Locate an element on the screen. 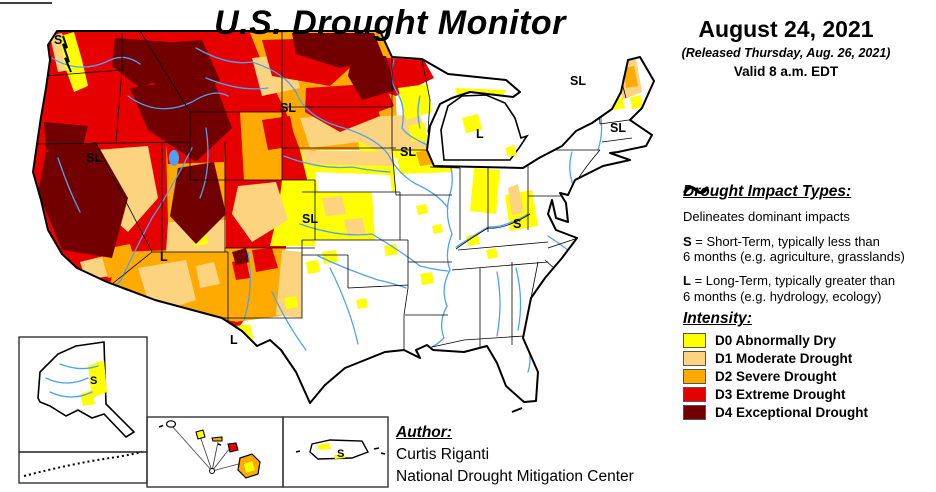 The image size is (936, 492). long-term-line1: = Long-Term, typically greater than is located at coordinates (795, 281).